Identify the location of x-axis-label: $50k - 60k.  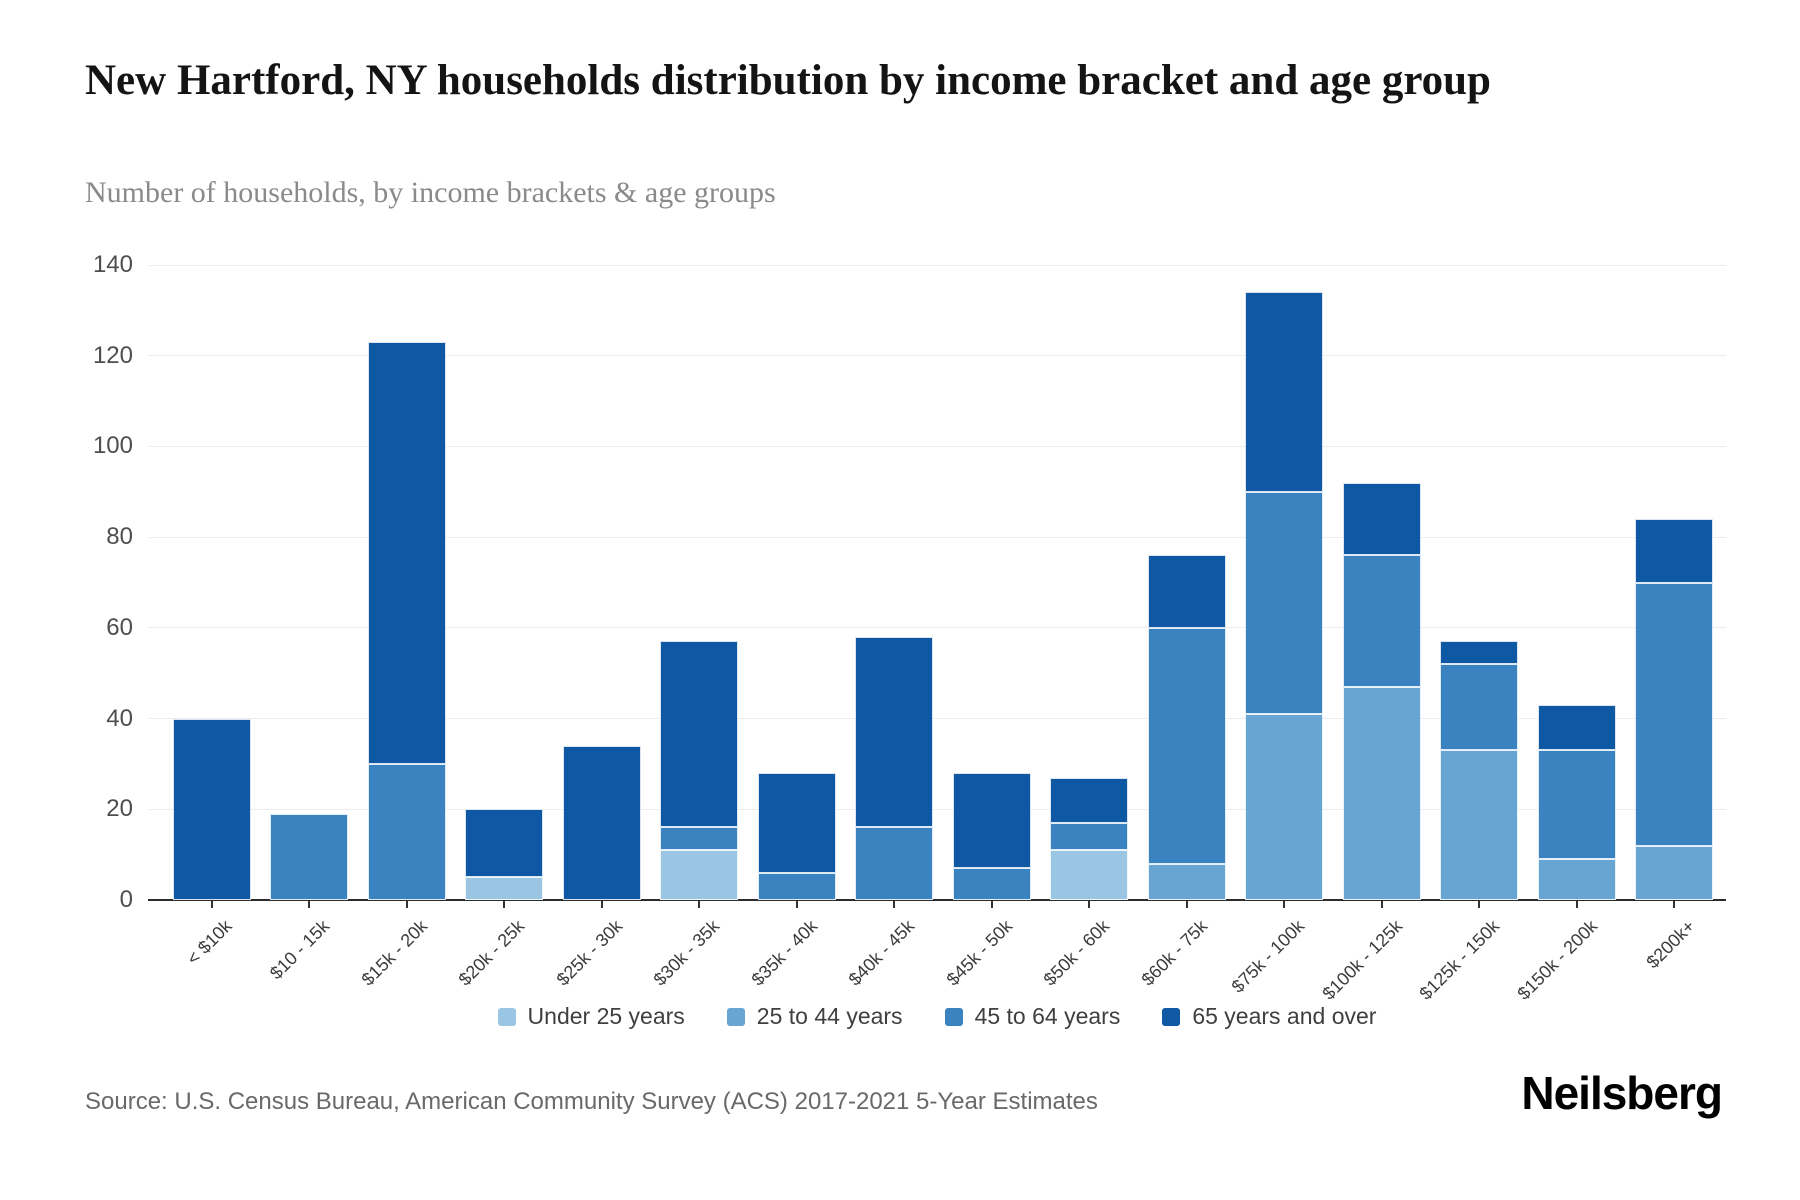
(1076, 953).